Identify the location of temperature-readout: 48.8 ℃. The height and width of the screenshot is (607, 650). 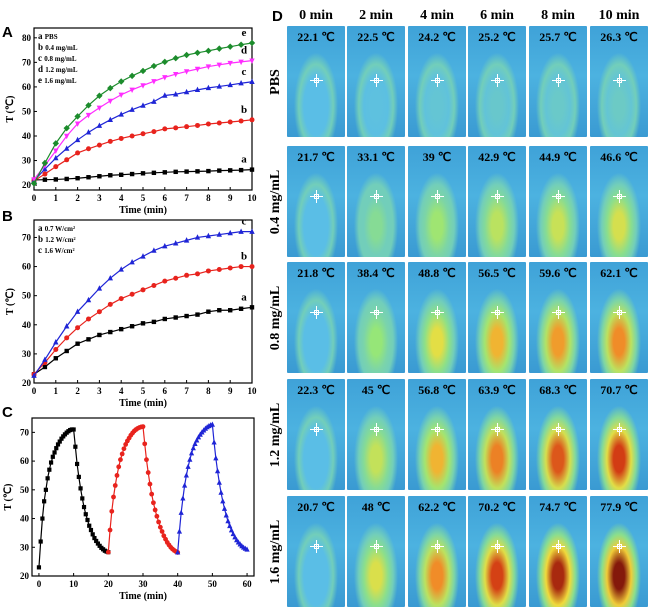
(437, 273).